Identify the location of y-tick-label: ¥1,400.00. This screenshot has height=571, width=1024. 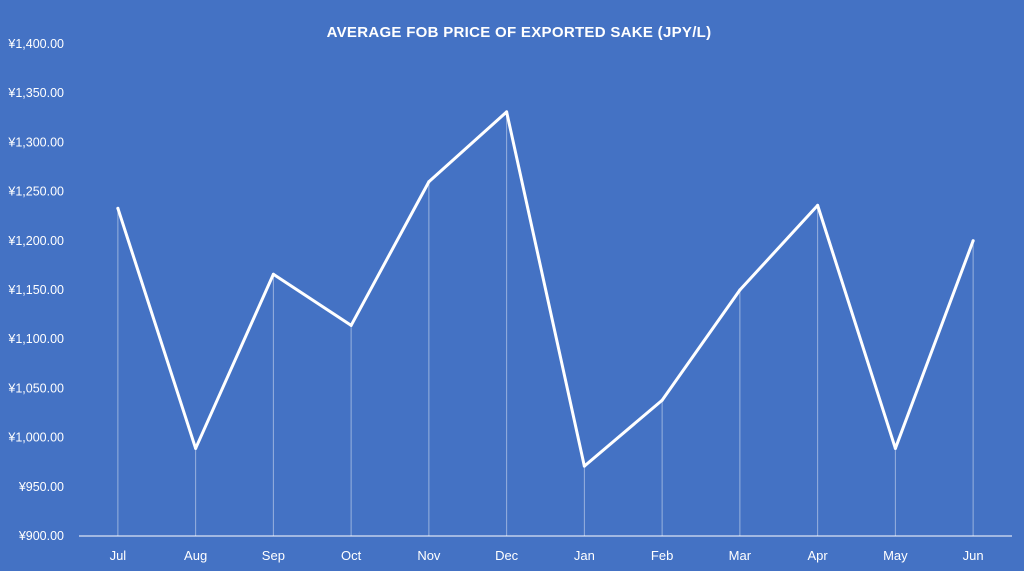
(35, 44).